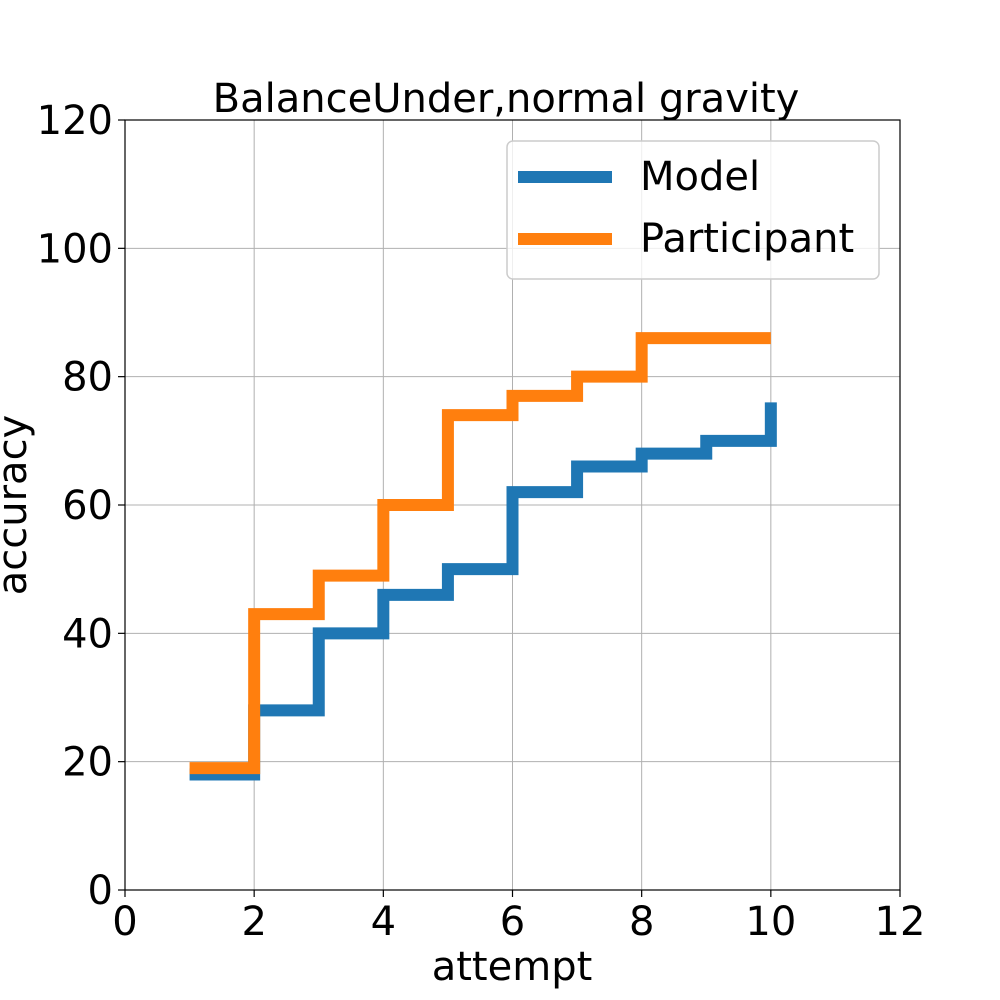 This screenshot has width=1000, height=1000. I want to click on y-tick-label: 40, so click(87, 634).